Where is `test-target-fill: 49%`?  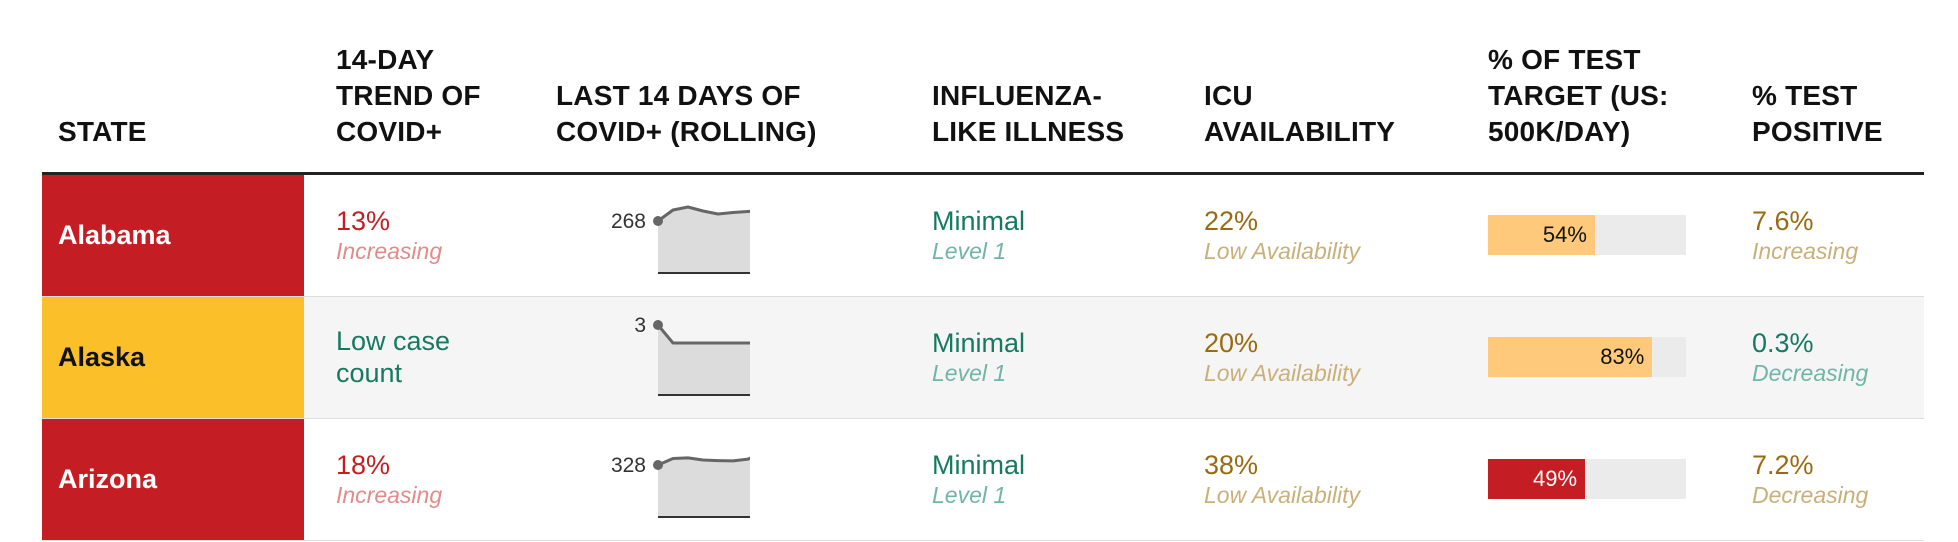 test-target-fill: 49% is located at coordinates (1537, 479).